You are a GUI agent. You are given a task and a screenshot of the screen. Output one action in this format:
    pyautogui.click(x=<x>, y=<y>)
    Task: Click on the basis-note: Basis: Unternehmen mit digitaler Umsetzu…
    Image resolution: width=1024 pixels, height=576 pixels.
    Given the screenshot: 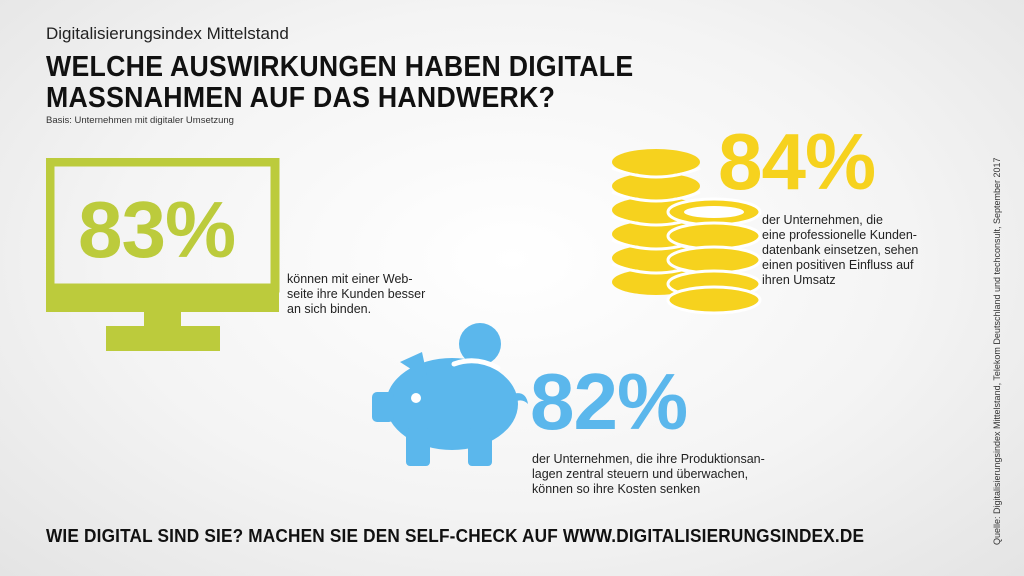 What is the action you would take?
    pyautogui.click(x=140, y=120)
    